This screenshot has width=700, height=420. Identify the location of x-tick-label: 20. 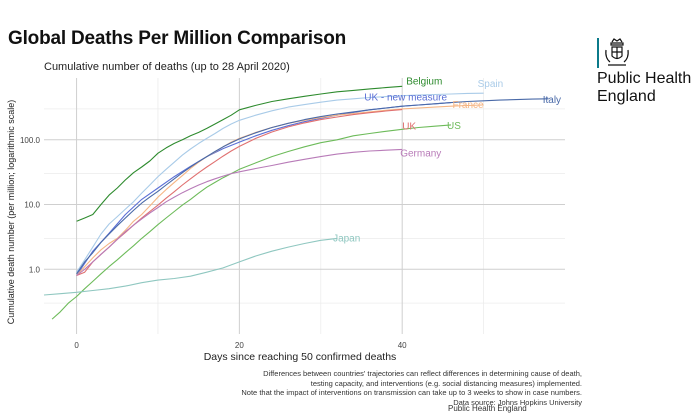
(239, 345).